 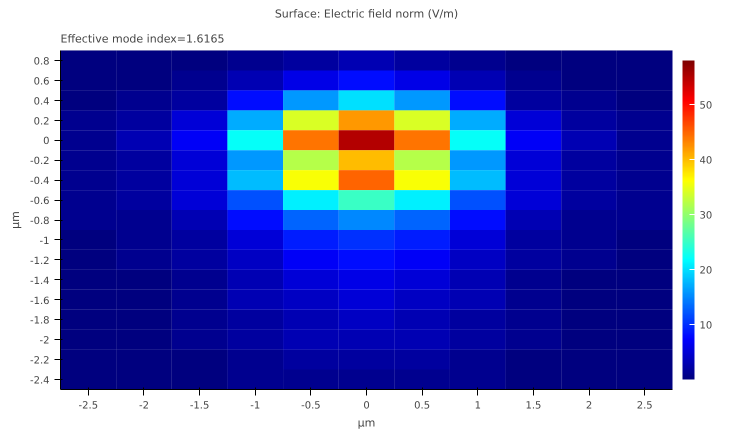 I want to click on y-tick-label: 0.8, so click(x=42, y=62).